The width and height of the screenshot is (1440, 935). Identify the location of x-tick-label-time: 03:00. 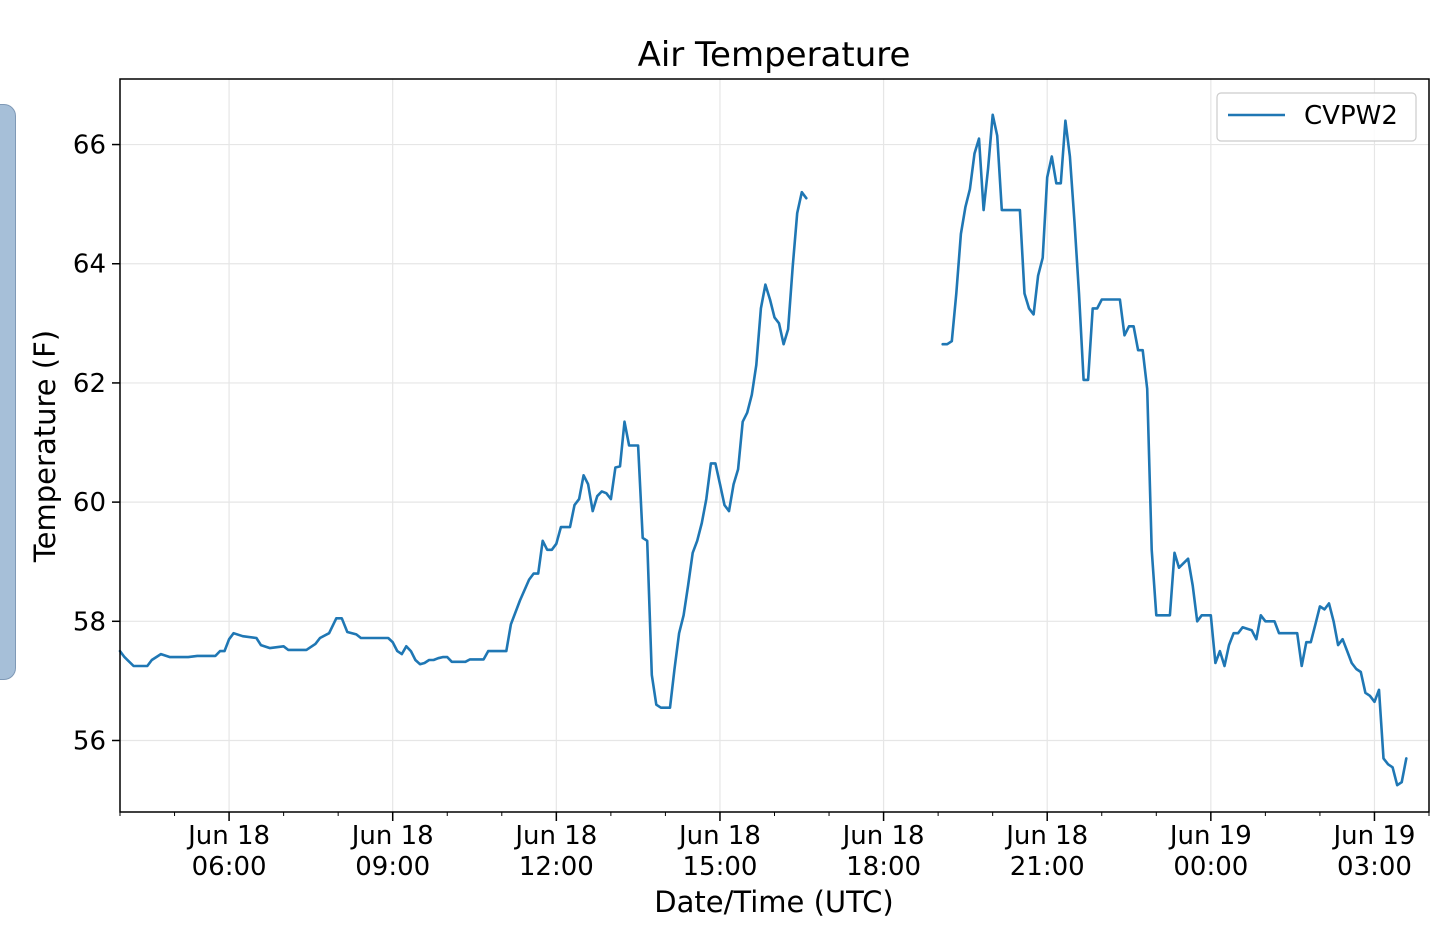
(1374, 867).